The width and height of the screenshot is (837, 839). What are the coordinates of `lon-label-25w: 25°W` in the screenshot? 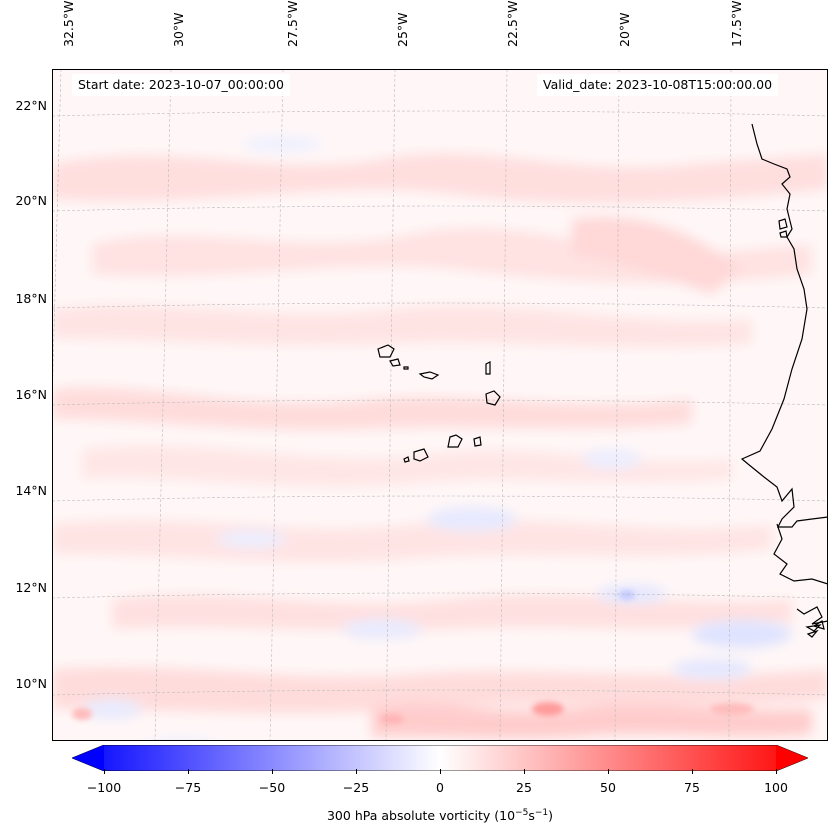 It's located at (402, 29).